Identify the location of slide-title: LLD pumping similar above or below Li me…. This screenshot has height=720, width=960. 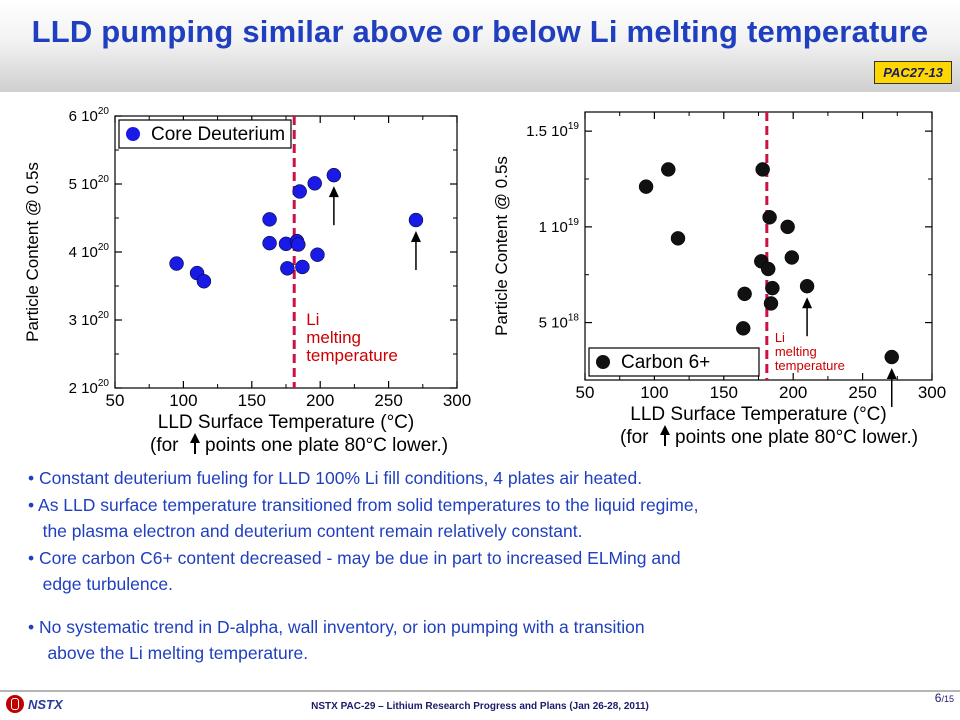
(480, 31).